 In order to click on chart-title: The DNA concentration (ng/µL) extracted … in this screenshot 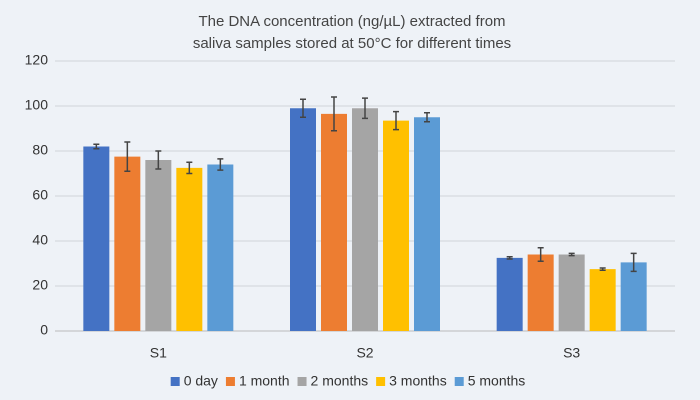, I will do `click(351, 21)`.